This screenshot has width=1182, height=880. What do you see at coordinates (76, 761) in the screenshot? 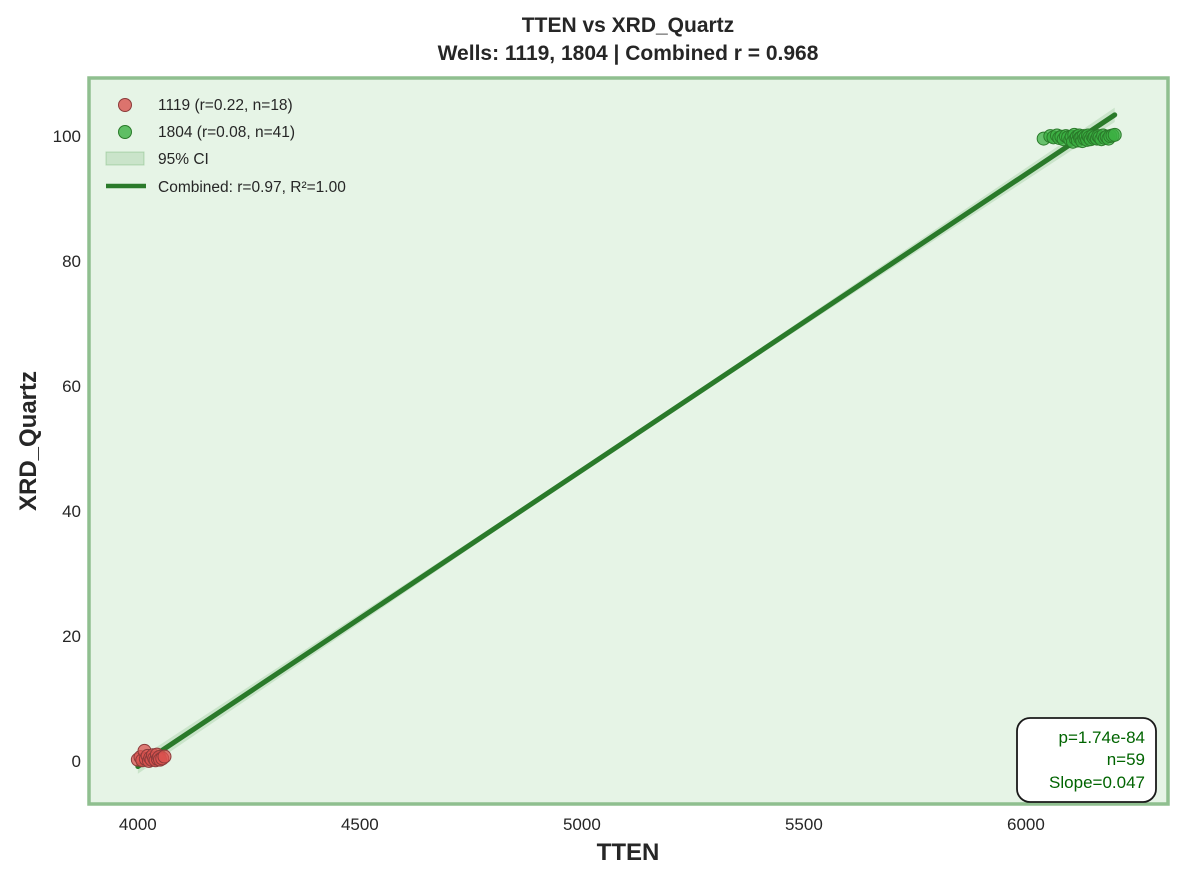
I see `y-tick-label: 0` at bounding box center [76, 761].